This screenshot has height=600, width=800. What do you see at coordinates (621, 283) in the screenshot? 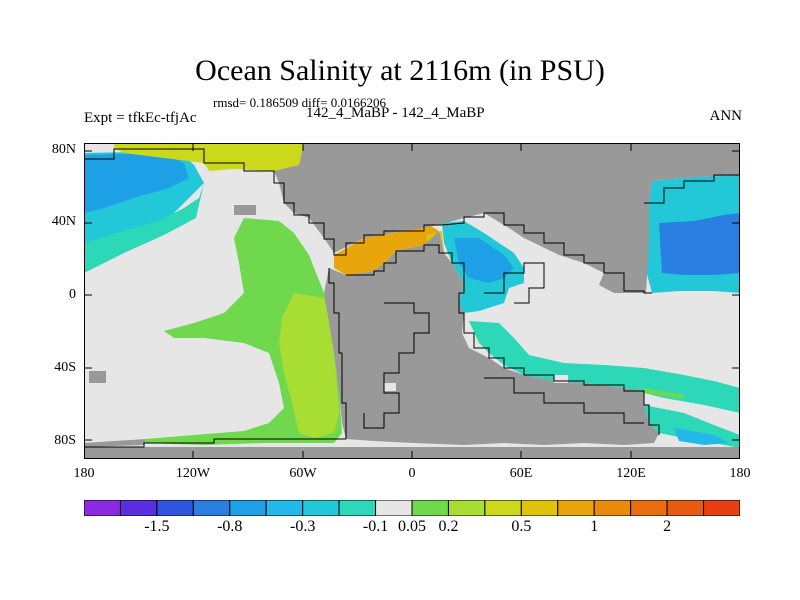
I see `land-east-fragment` at bounding box center [621, 283].